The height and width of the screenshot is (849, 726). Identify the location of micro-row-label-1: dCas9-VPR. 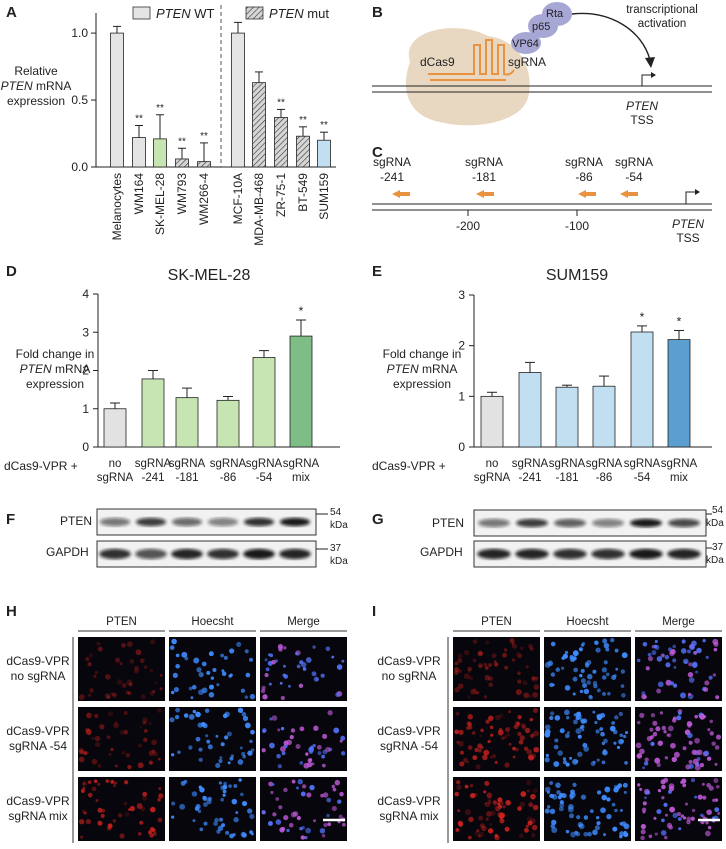
(409, 661).